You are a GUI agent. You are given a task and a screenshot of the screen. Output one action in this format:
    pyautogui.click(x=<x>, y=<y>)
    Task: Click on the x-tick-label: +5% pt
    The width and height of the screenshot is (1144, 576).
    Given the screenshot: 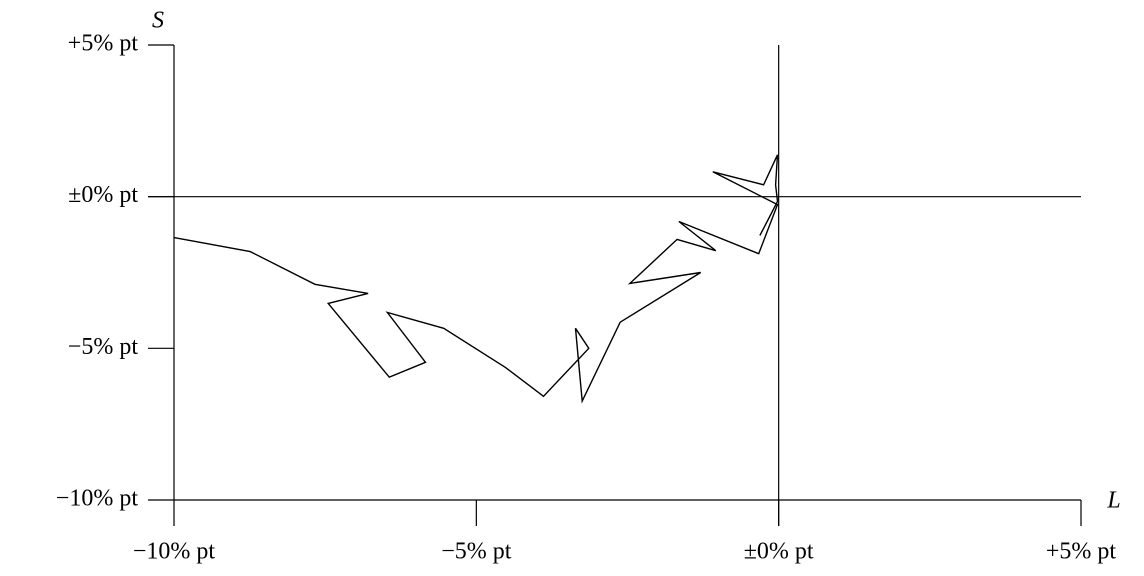 What is the action you would take?
    pyautogui.click(x=1081, y=552)
    